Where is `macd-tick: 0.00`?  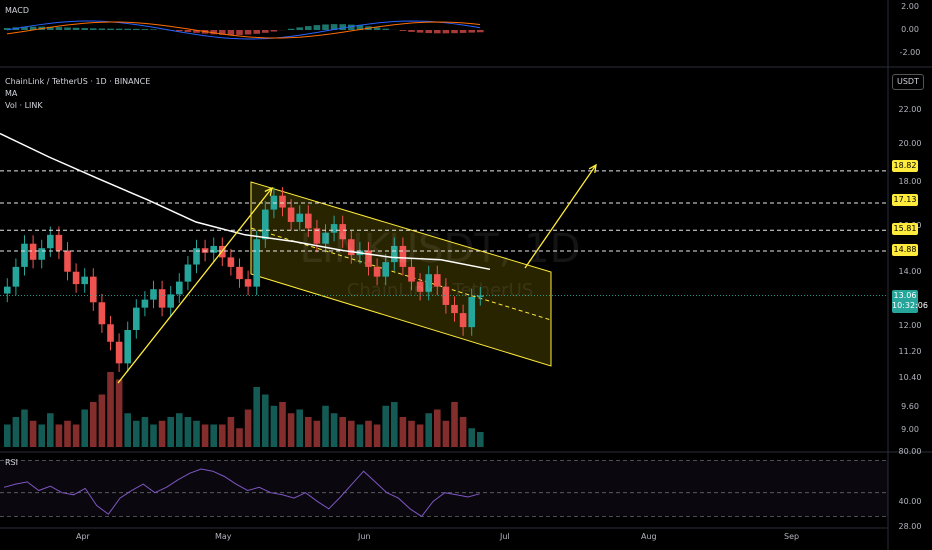 macd-tick: 0.00 is located at coordinates (910, 29).